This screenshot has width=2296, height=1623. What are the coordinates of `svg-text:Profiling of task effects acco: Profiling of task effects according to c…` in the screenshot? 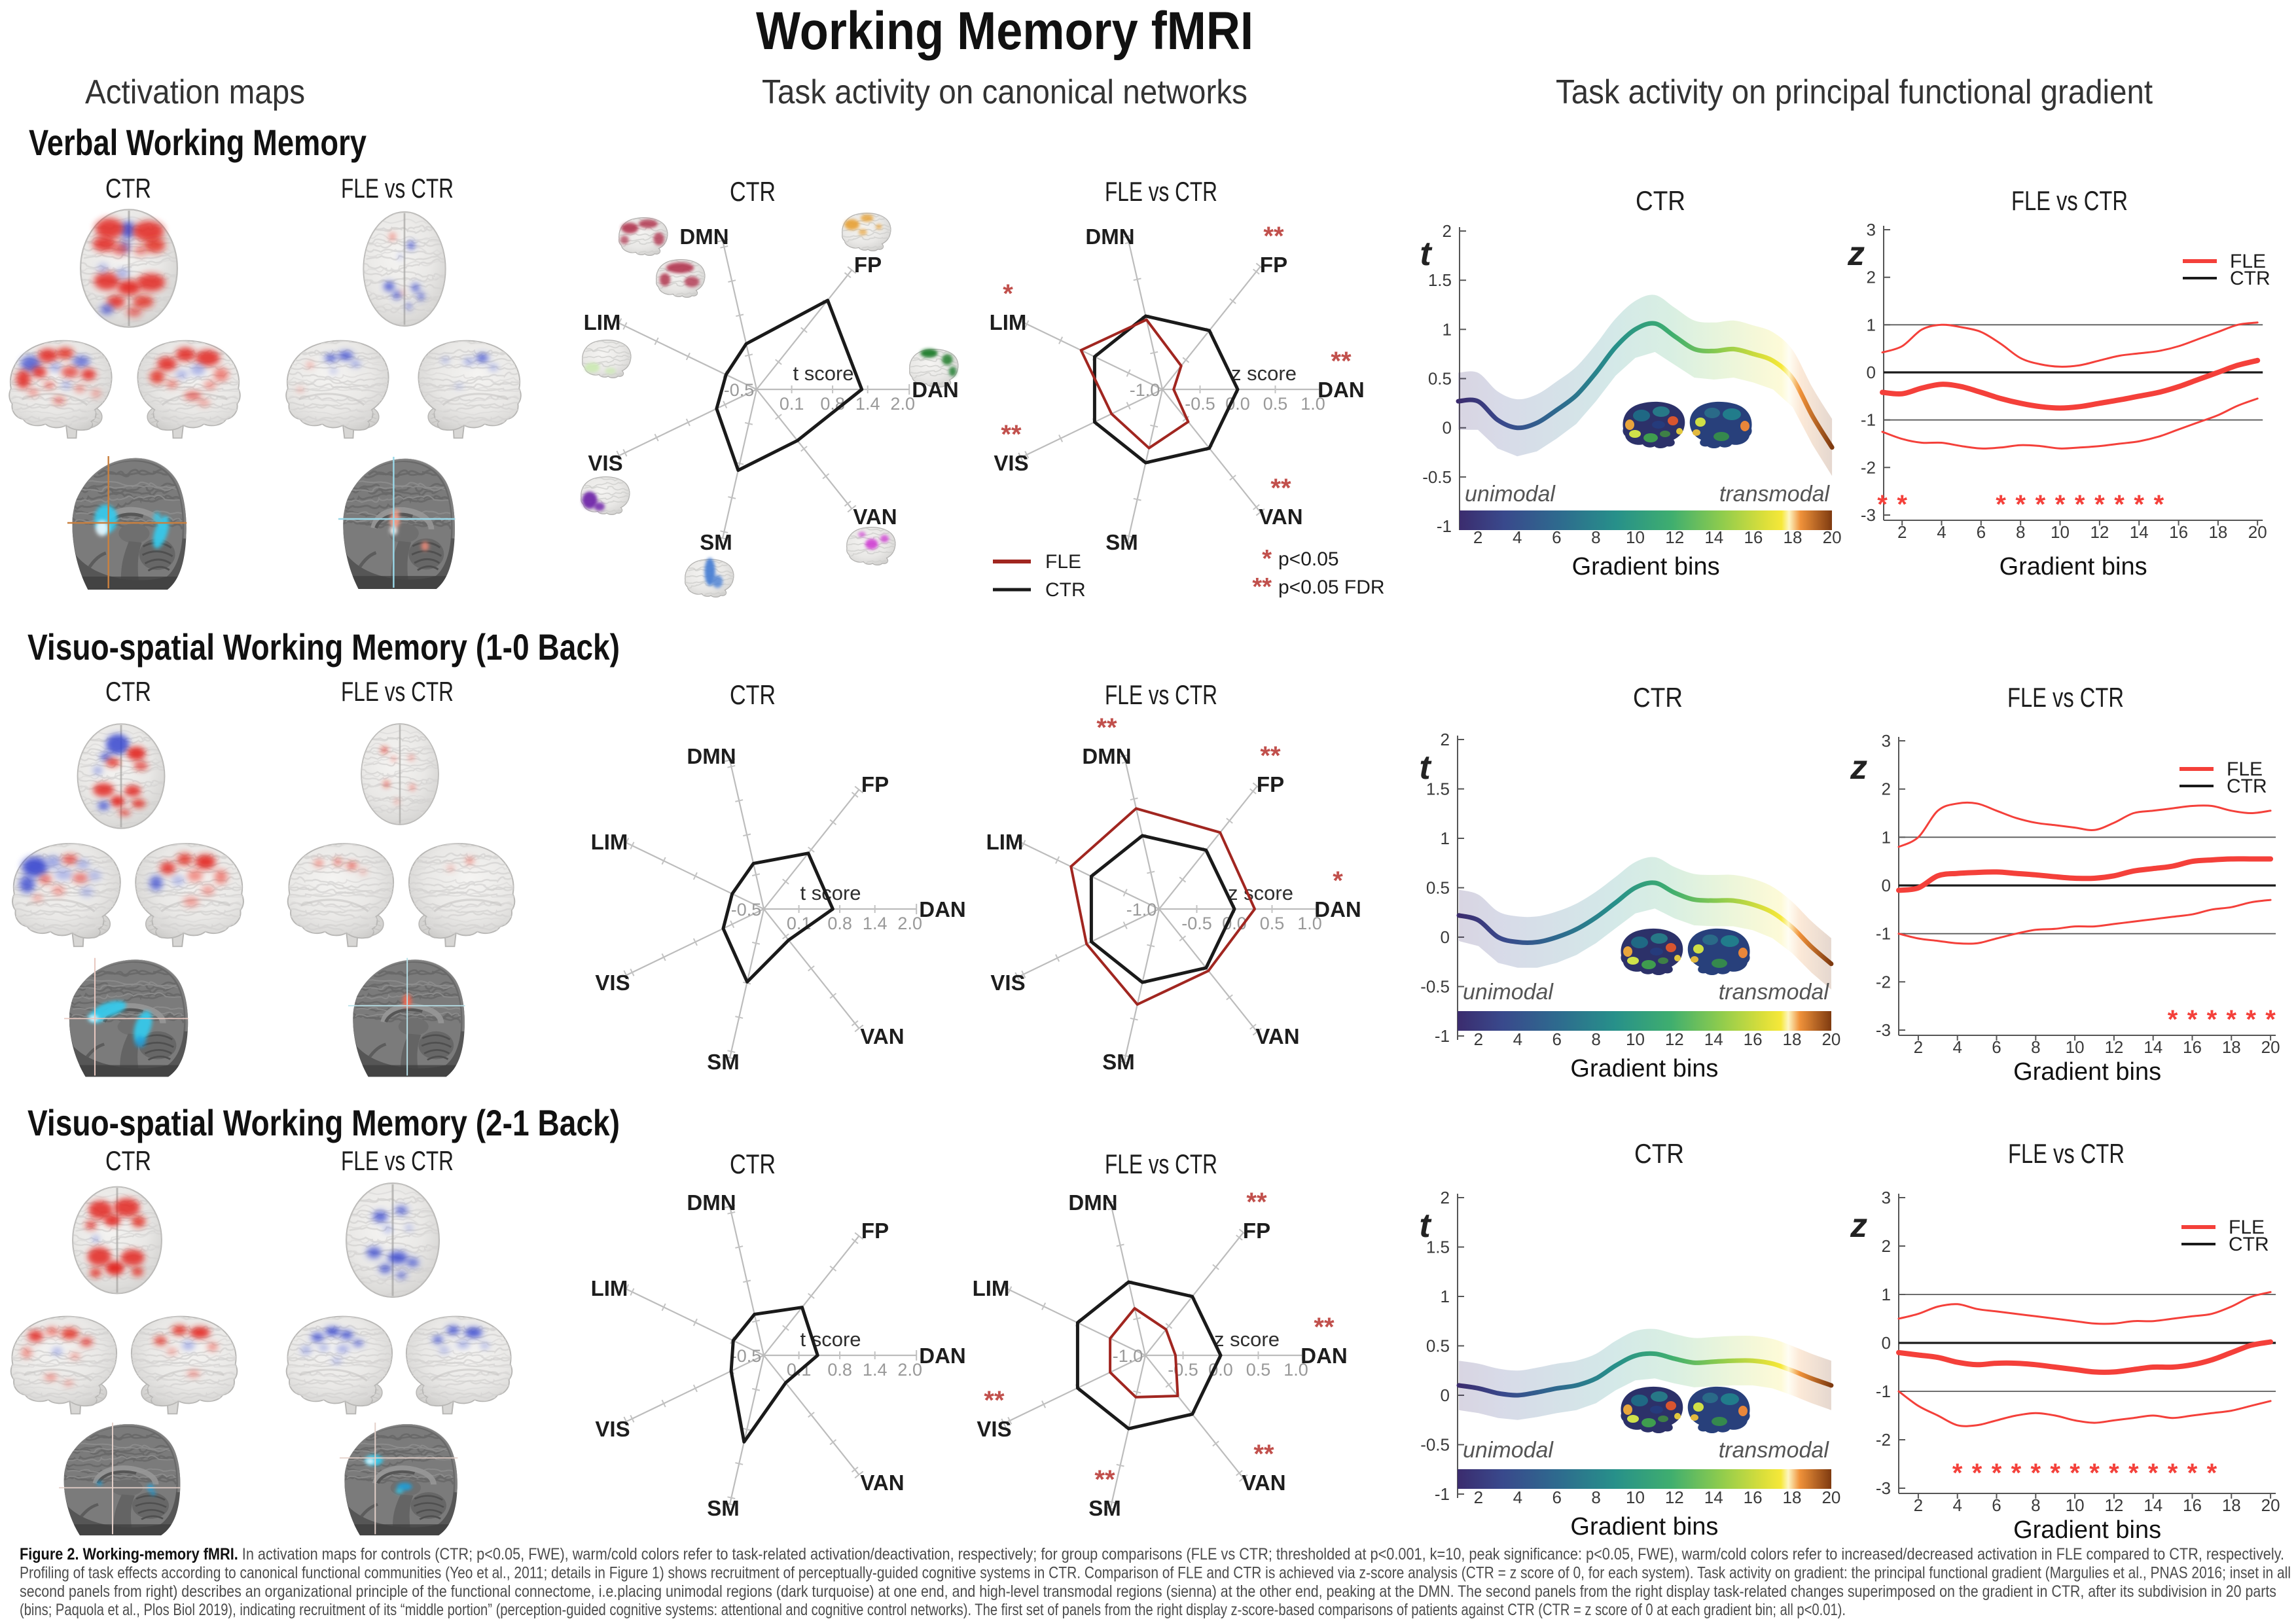 It's located at (1155, 1573).